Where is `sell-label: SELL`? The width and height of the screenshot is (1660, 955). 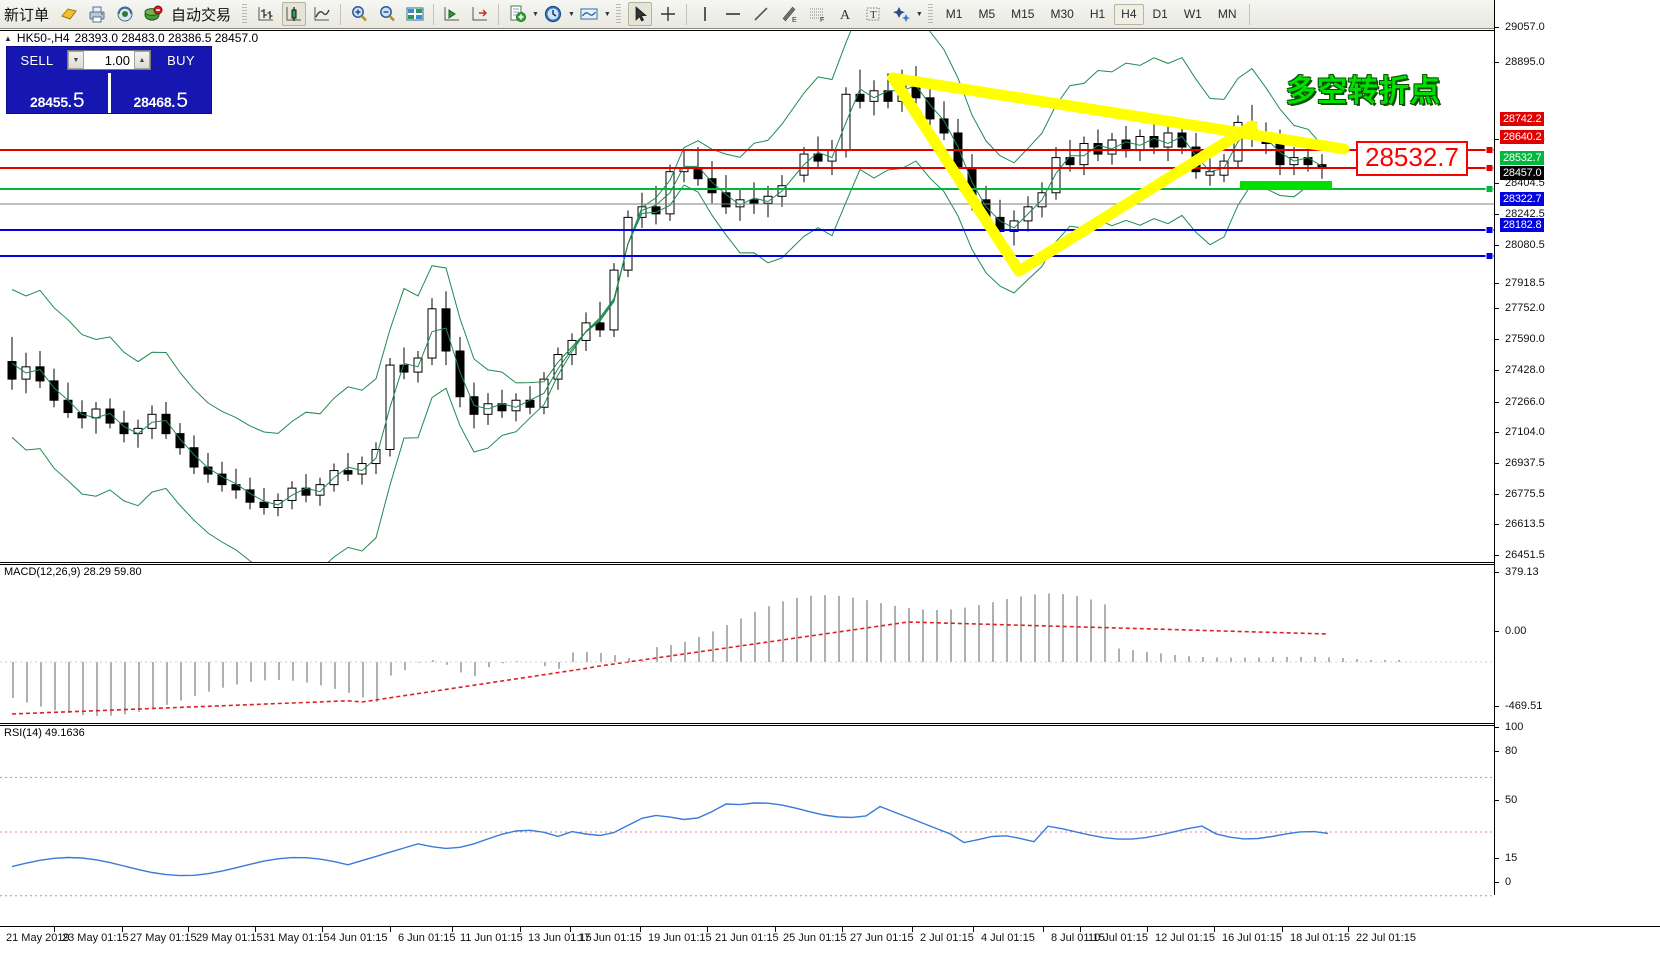
sell-label: SELL is located at coordinates (37, 60).